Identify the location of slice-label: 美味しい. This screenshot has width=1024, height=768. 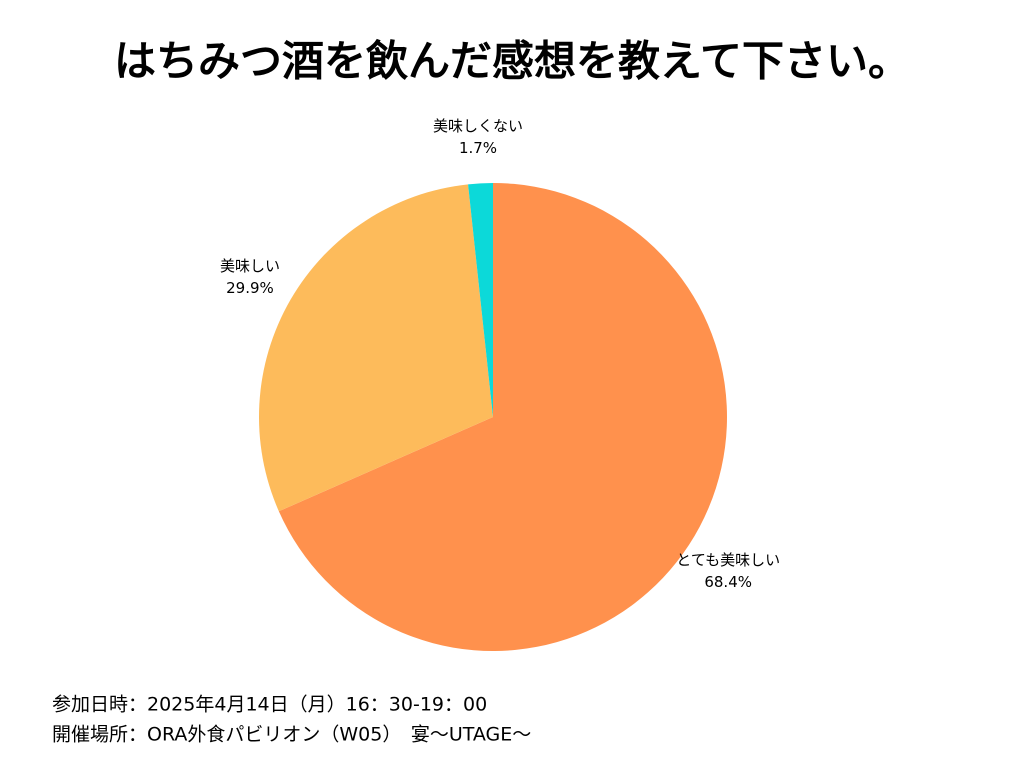
(250, 266).